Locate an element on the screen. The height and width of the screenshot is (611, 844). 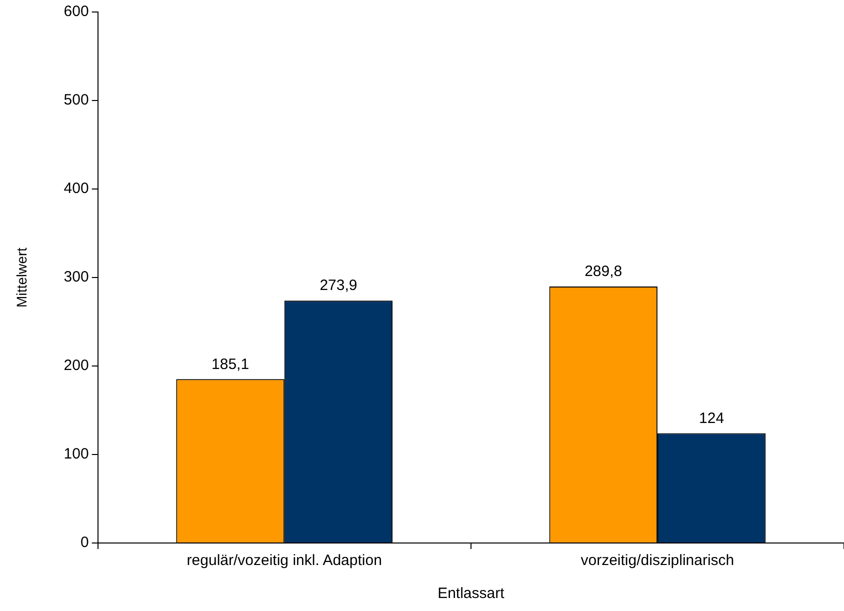
data-label: 273,9 is located at coordinates (339, 285).